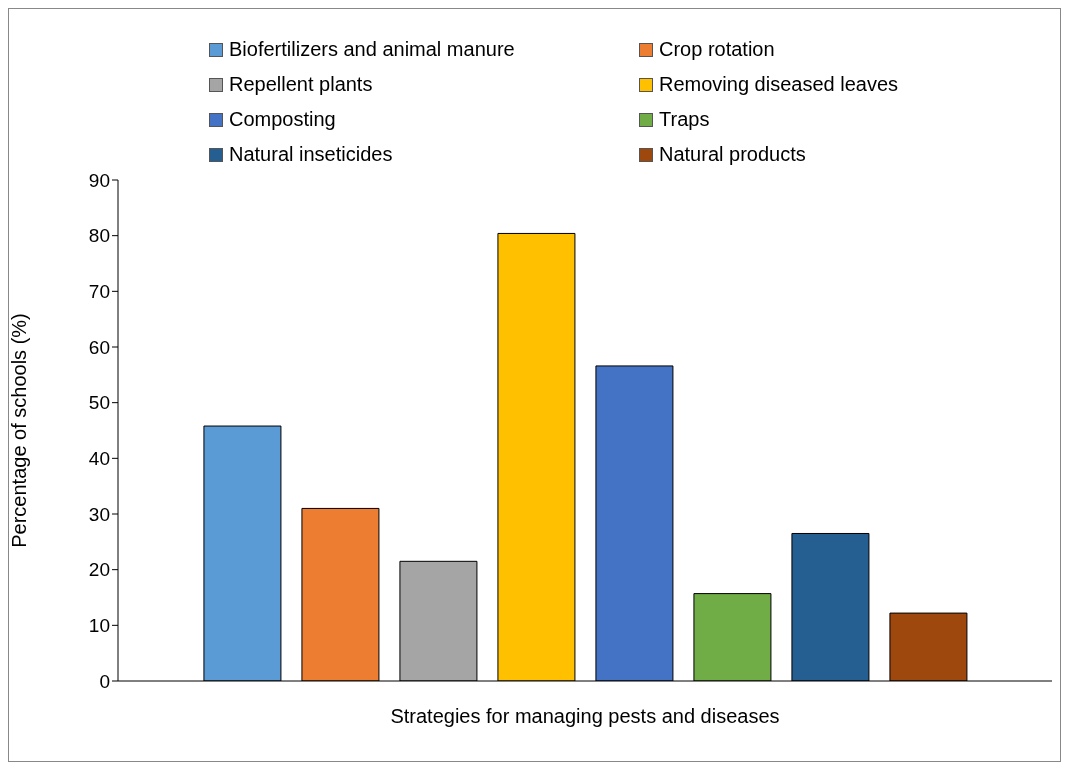 This screenshot has width=1069, height=770. What do you see at coordinates (99, 514) in the screenshot?
I see `y-tick-label: 30` at bounding box center [99, 514].